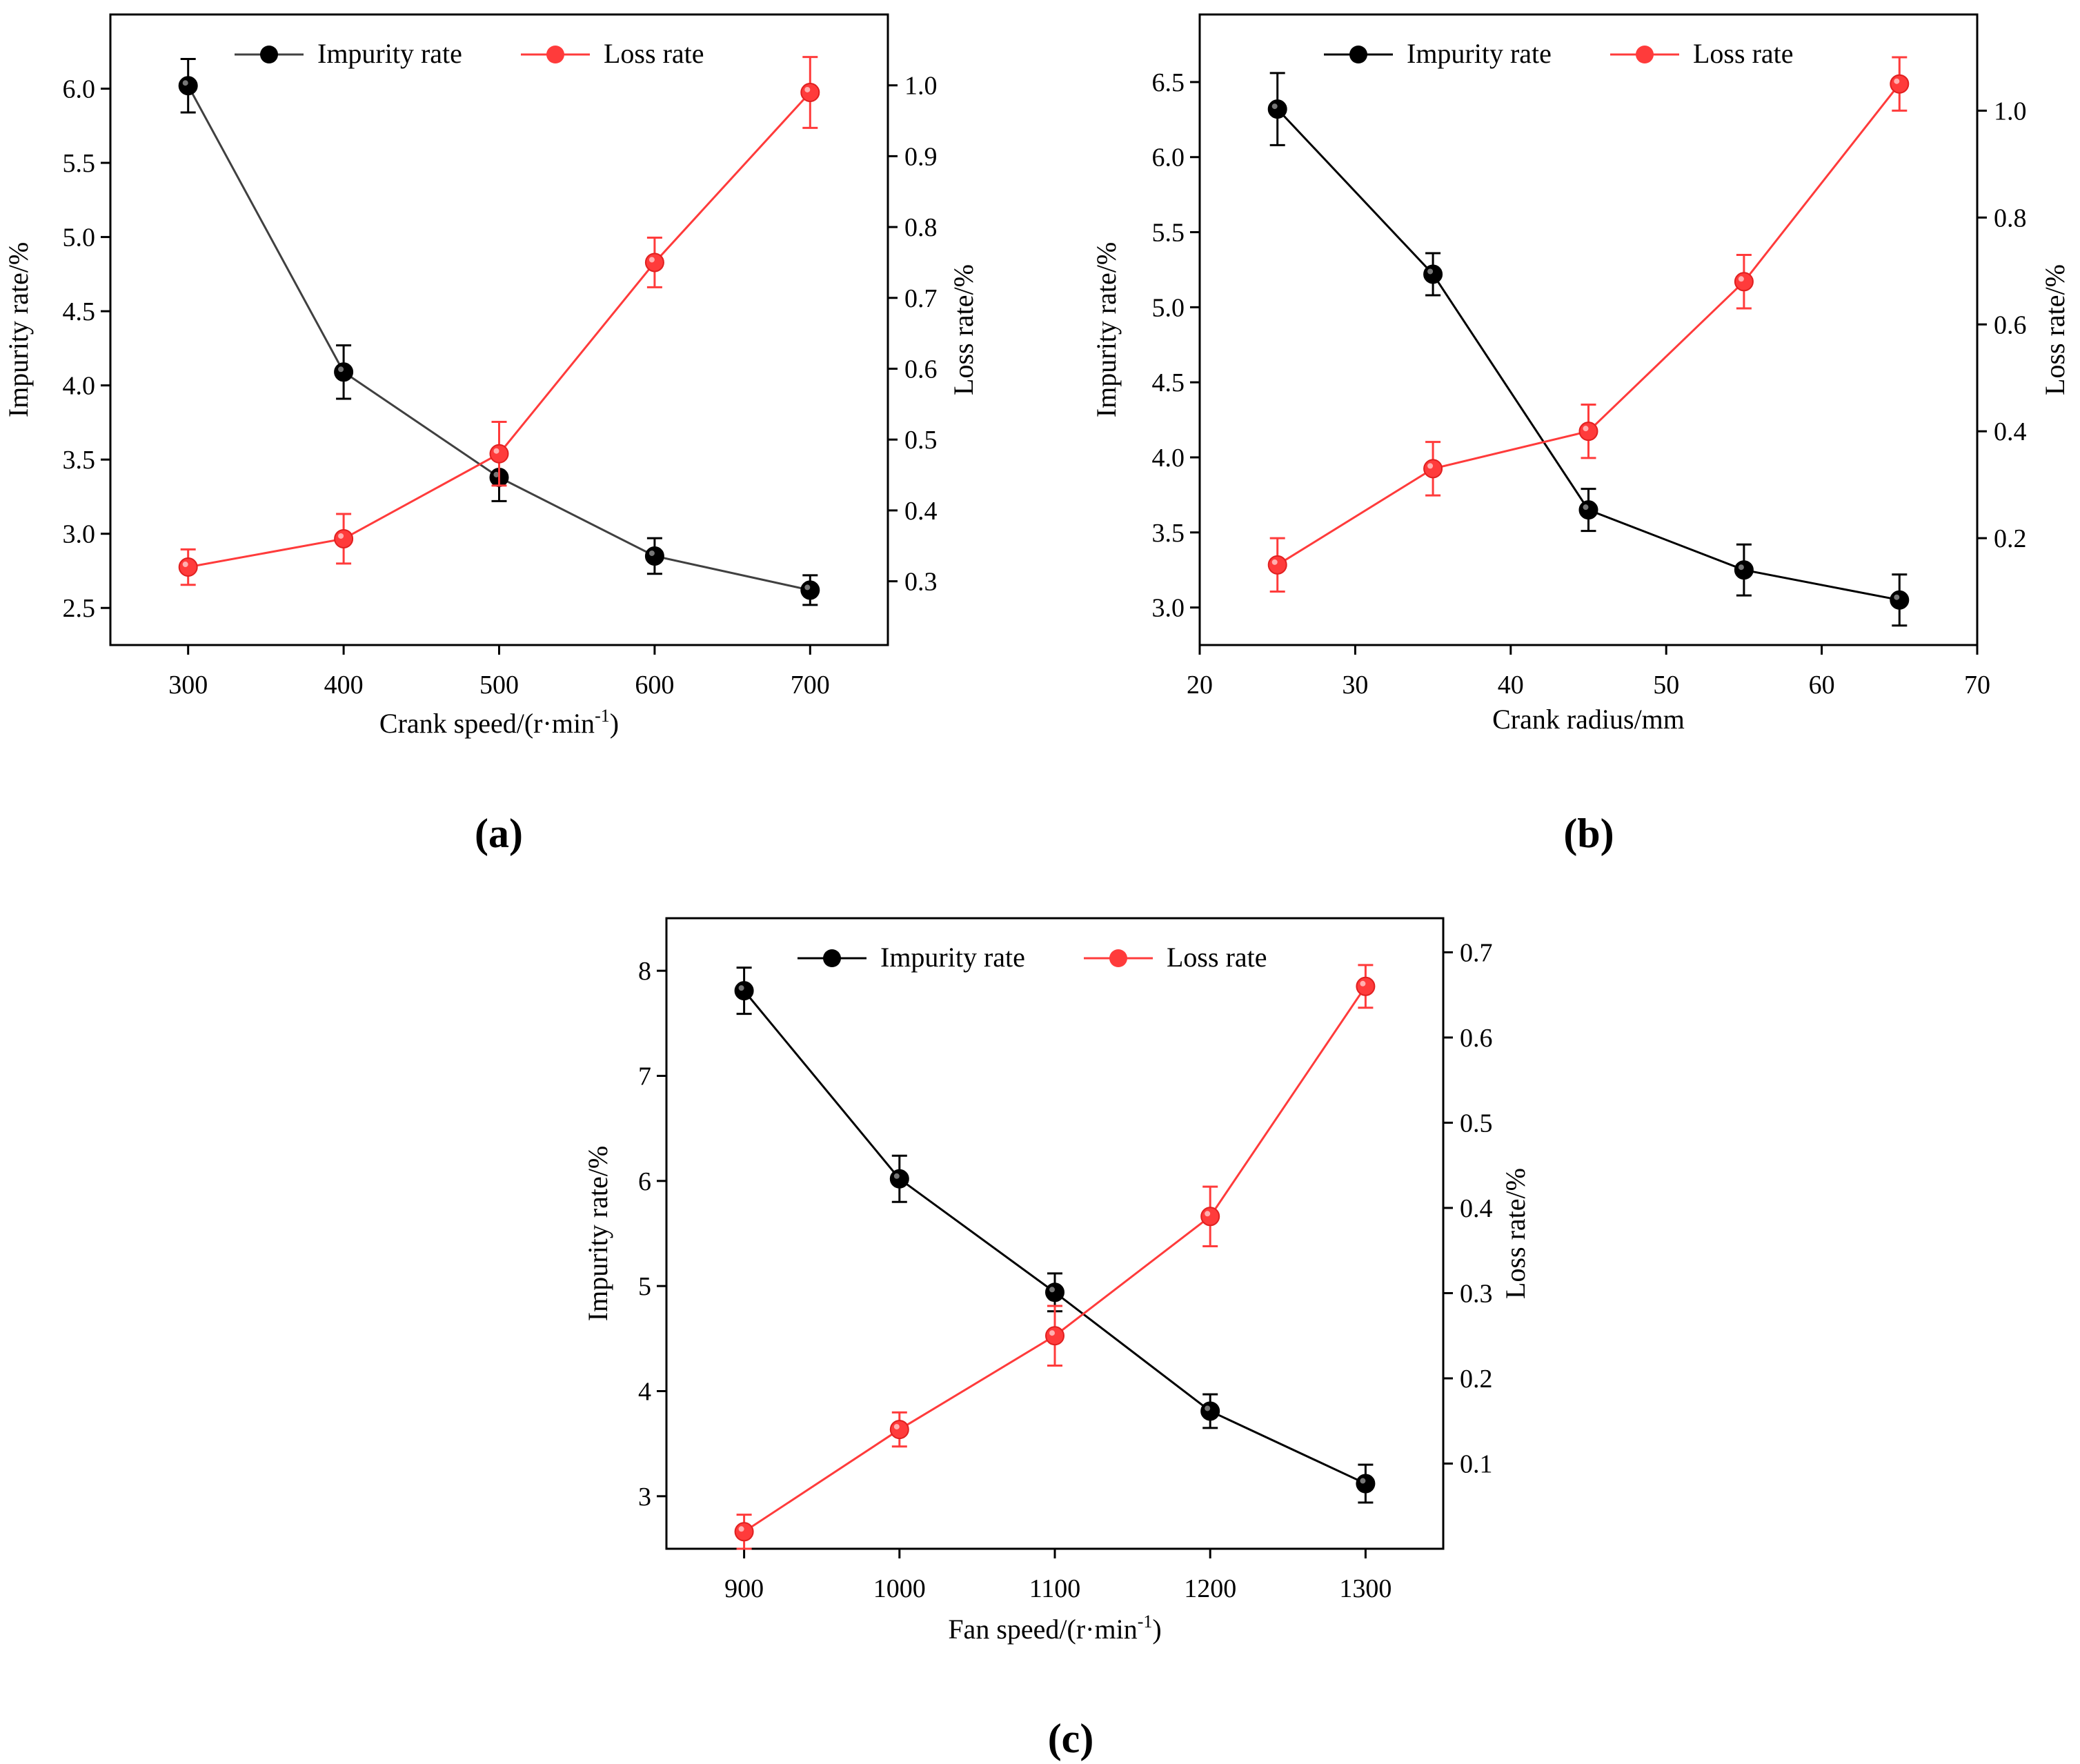  I want to click on panel-label: (c), so click(1071, 1738).